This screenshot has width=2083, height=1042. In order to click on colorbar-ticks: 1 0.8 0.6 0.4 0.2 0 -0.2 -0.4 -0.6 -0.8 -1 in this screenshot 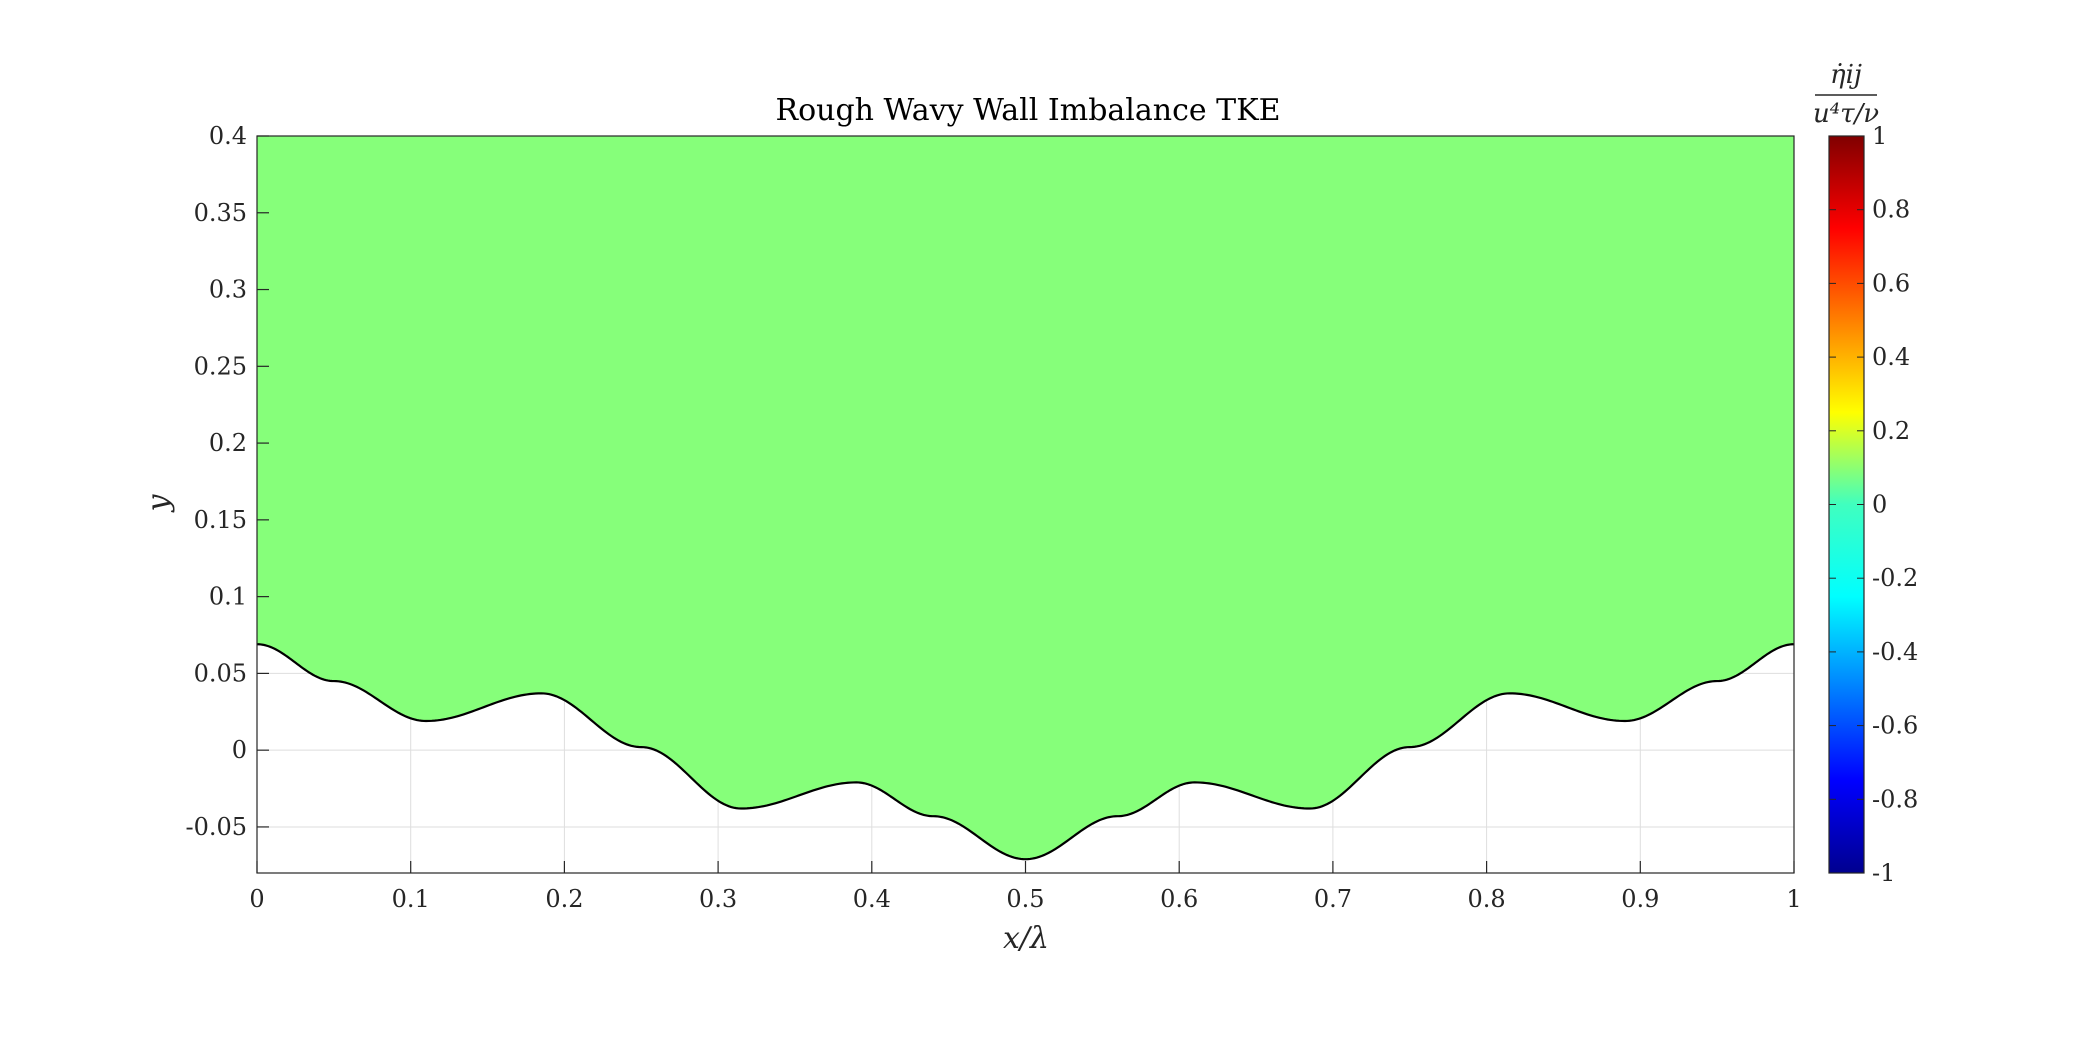, I will do `click(1873, 504)`.